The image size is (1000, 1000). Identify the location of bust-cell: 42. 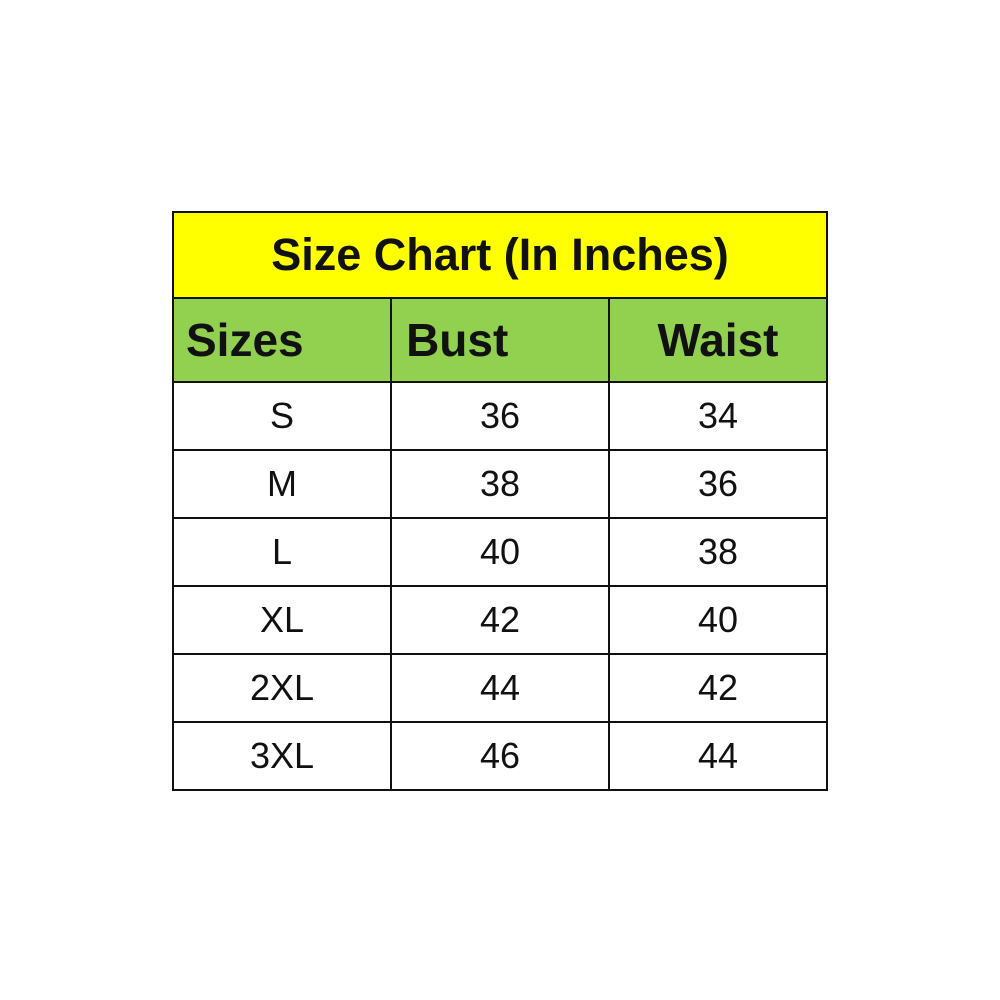
(500, 620).